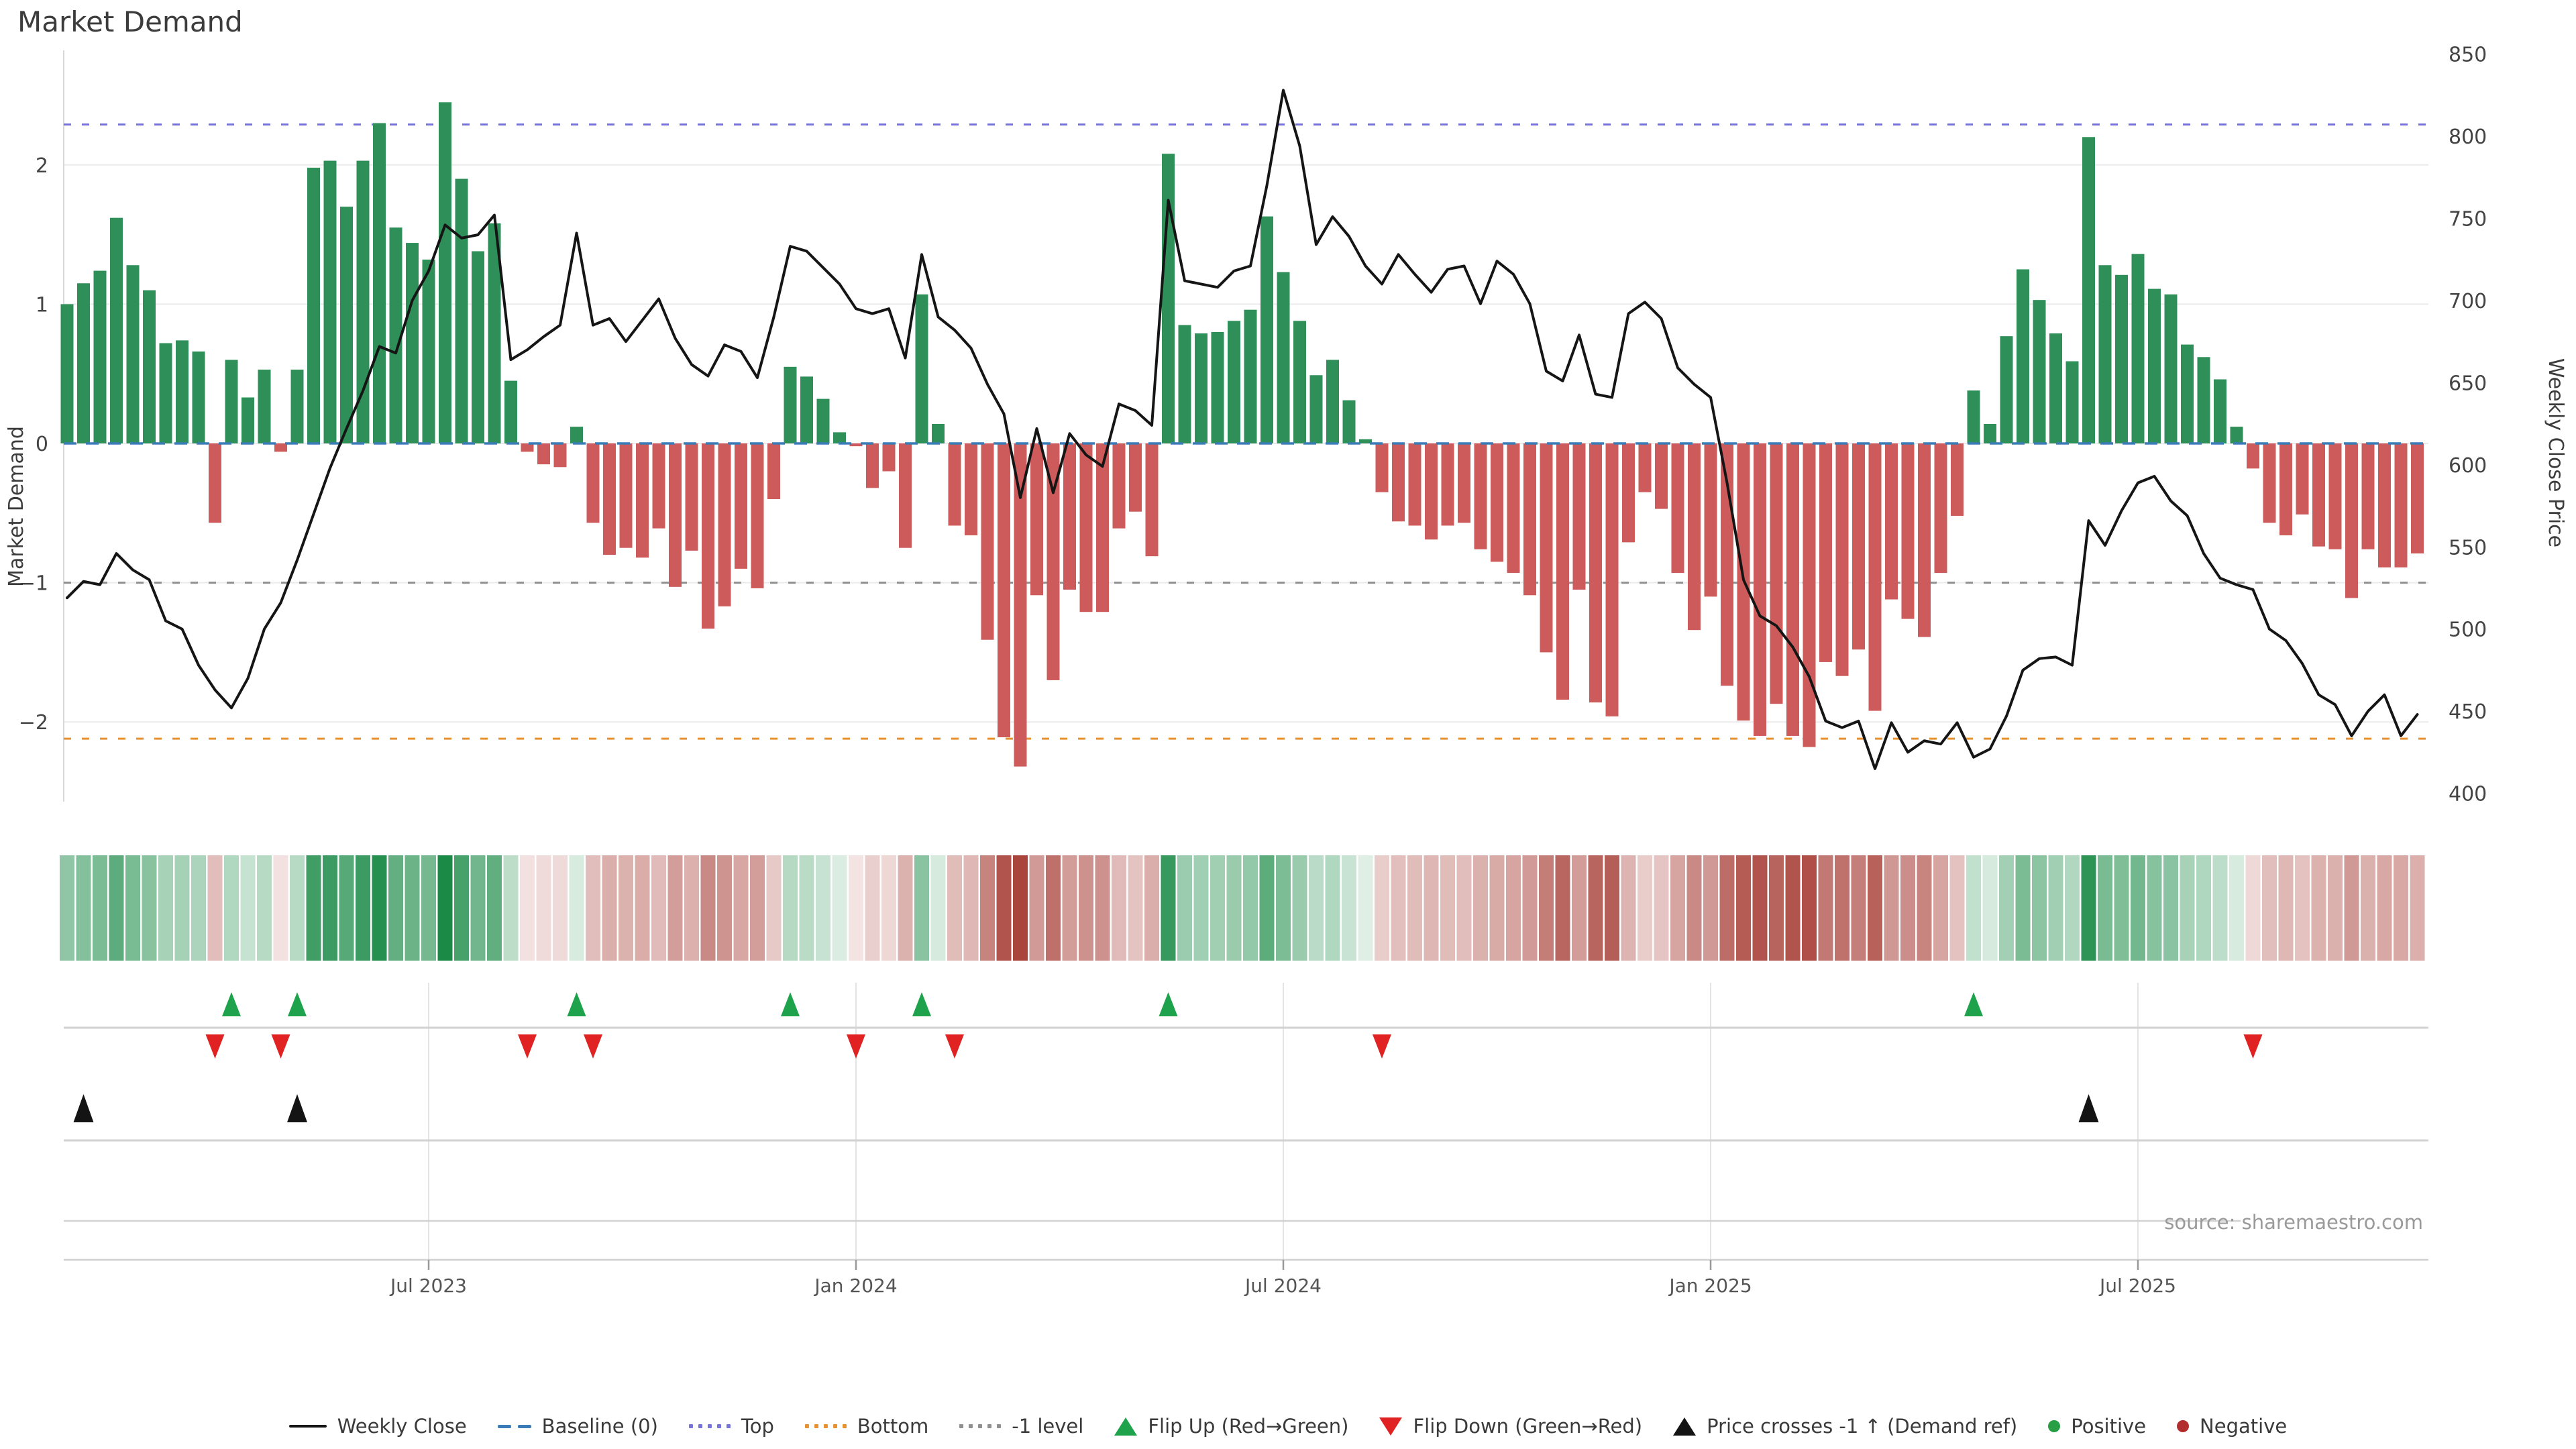 The width and height of the screenshot is (2576, 1449). I want to click on legend-triangle-up-glyph, so click(1685, 1426).